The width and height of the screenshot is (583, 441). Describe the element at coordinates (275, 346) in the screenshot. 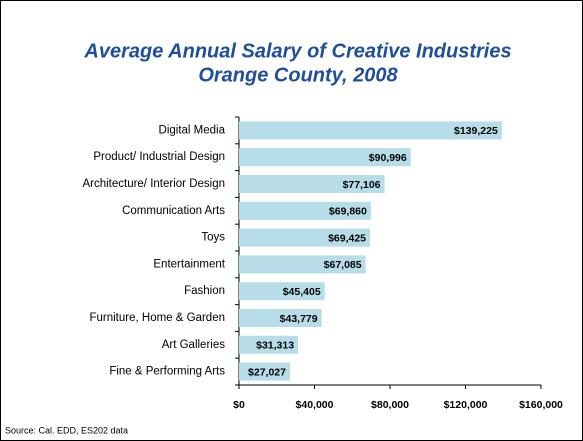

I see `value-label: $31,313` at that location.